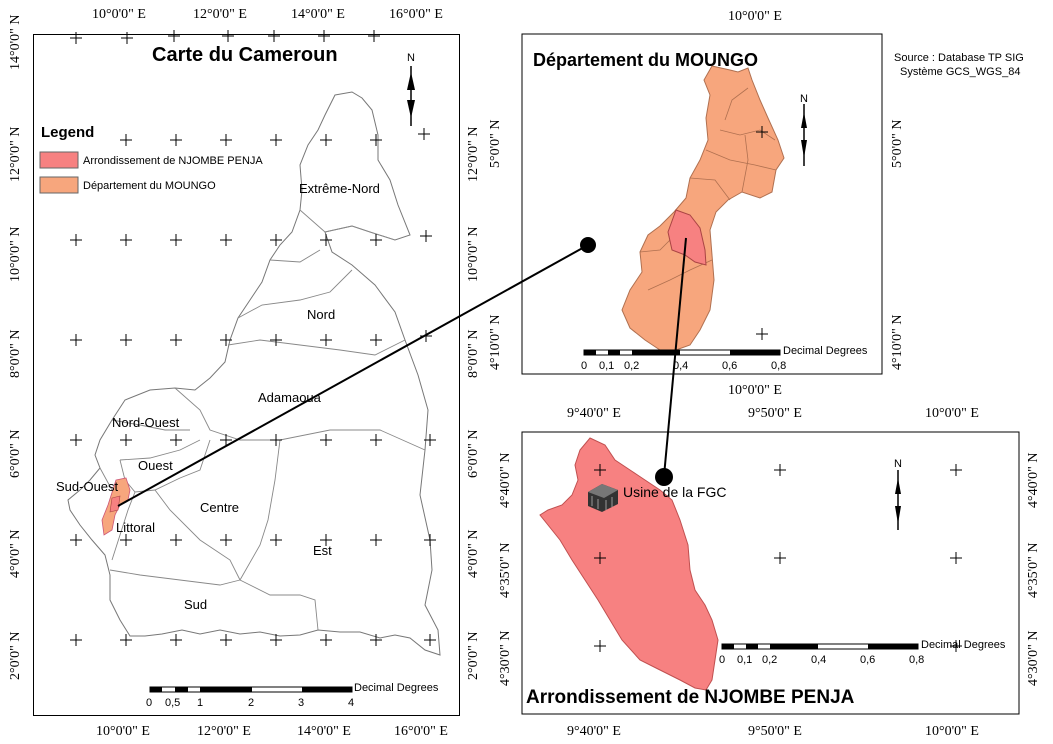  What do you see at coordinates (68, 132) in the screenshot?
I see `legend-title: Legend` at bounding box center [68, 132].